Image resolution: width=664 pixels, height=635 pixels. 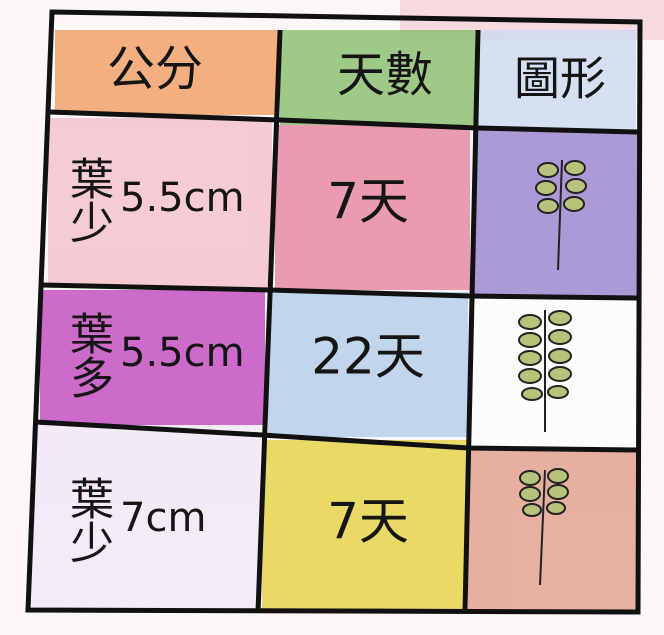 I want to click on header-cell: 圖形, so click(x=560, y=79).